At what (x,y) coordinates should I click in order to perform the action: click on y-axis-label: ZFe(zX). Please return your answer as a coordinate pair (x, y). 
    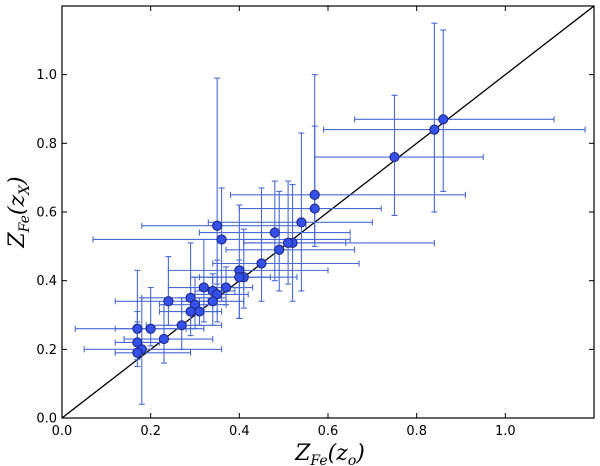
    Looking at the image, I should click on (19, 212).